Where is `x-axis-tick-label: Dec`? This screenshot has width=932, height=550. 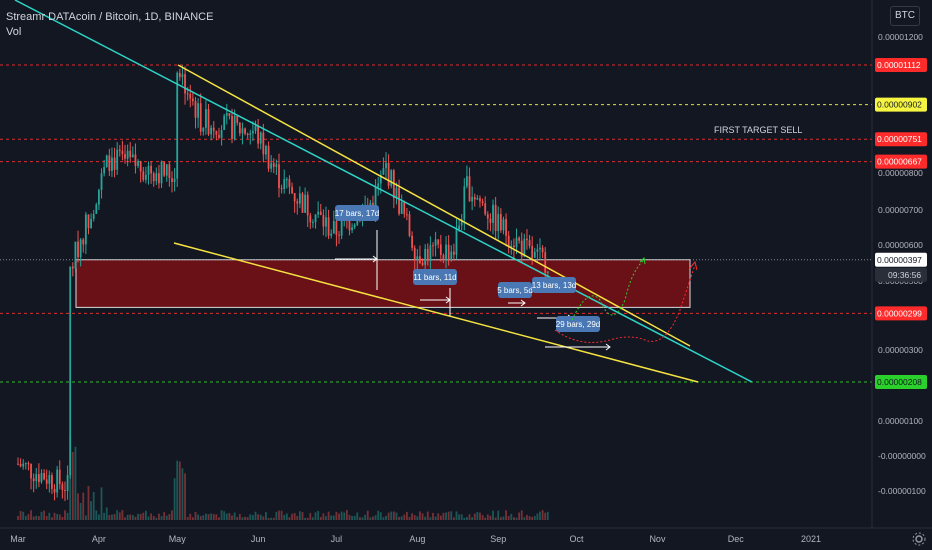 x-axis-tick-label: Dec is located at coordinates (736, 539).